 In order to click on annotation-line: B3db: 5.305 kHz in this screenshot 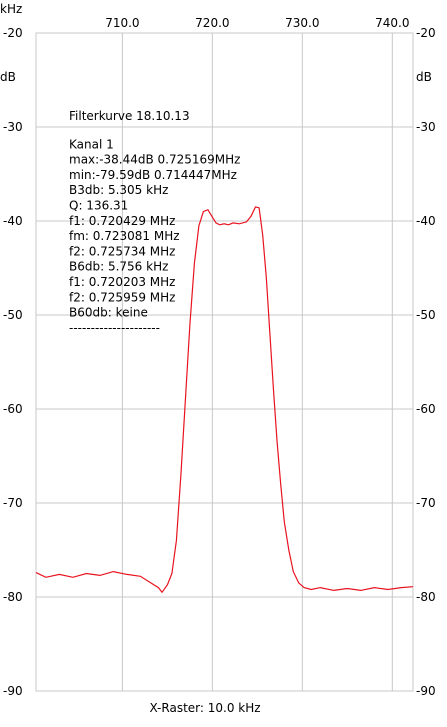, I will do `click(118, 190)`.